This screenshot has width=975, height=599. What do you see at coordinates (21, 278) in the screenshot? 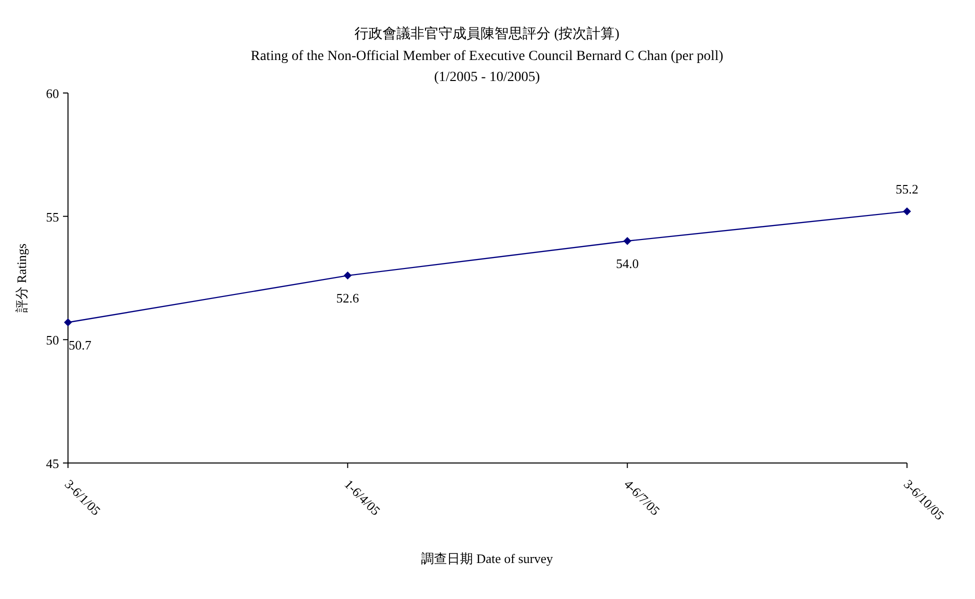
I see `y-axis-title: 評分 Ratings` at bounding box center [21, 278].